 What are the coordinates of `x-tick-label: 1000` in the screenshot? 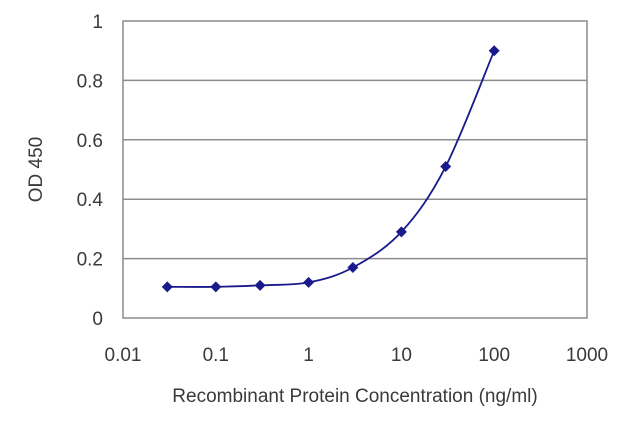 It's located at (587, 355).